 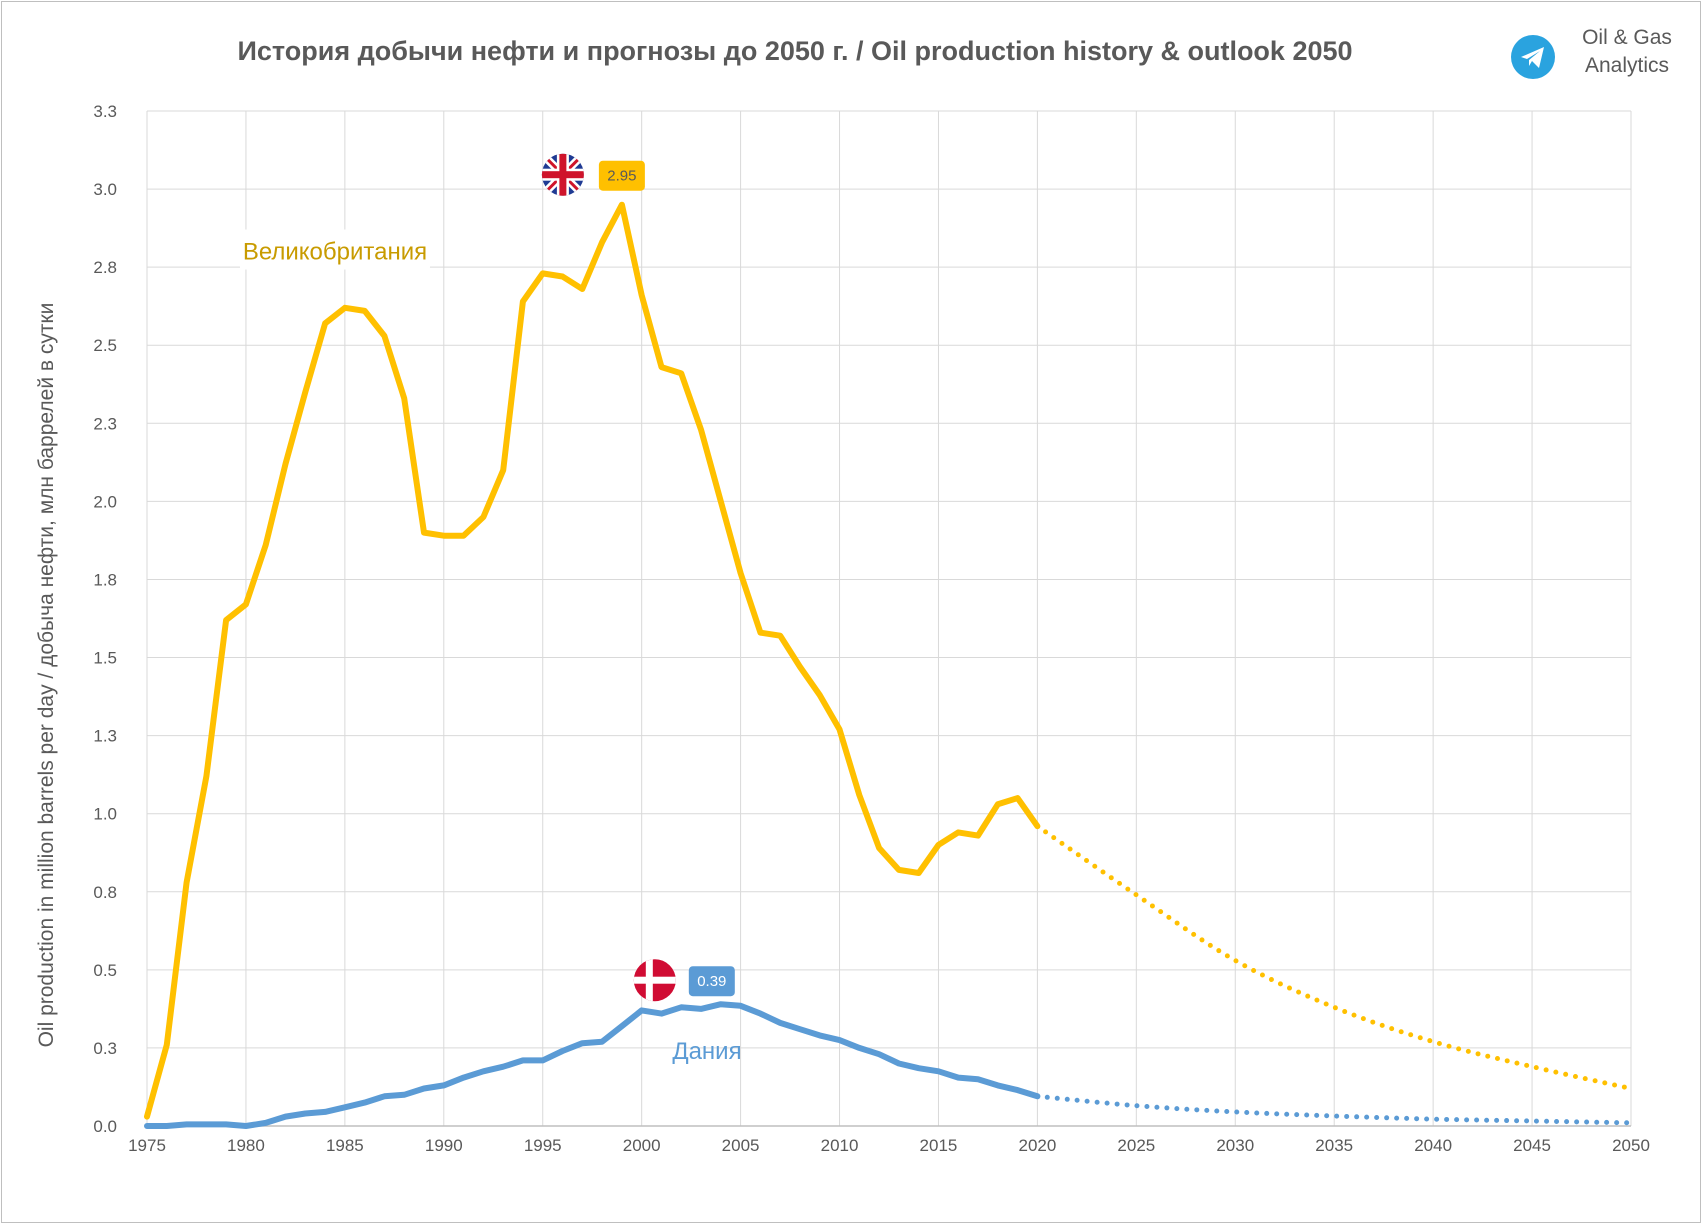 I want to click on brand-line-2: Analytics, so click(x=1627, y=65).